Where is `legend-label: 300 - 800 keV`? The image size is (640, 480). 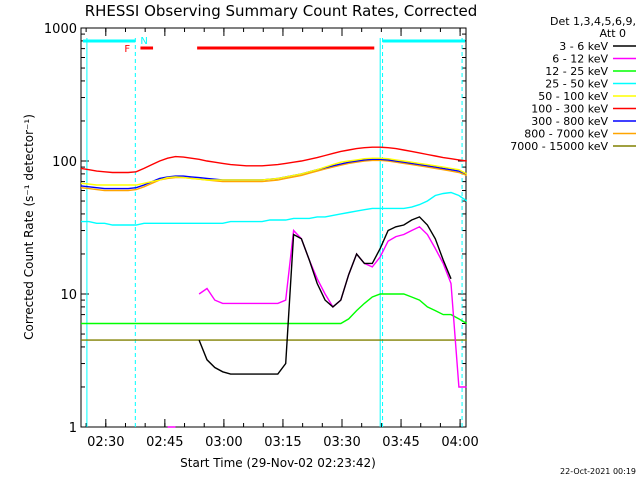
legend-label: 300 - 800 keV is located at coordinates (569, 121).